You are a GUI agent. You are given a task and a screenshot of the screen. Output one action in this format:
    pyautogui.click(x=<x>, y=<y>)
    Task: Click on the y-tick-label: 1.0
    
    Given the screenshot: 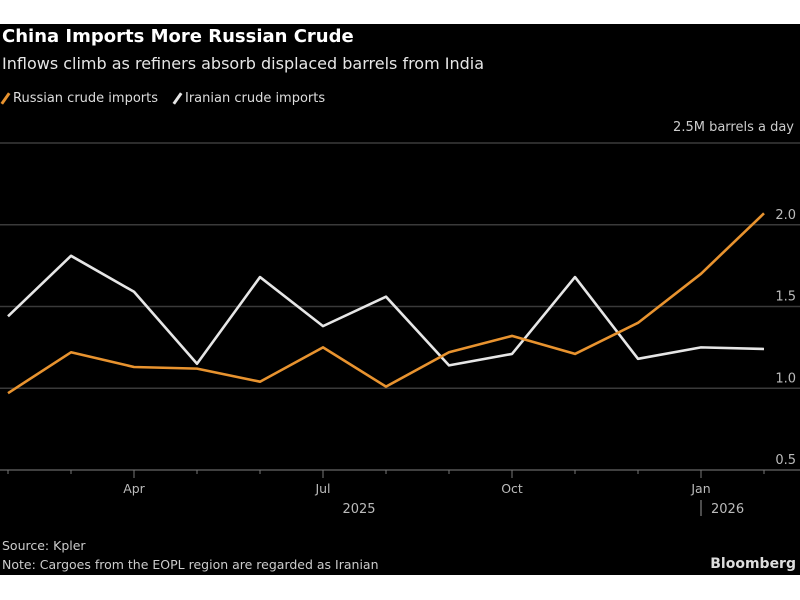 What is the action you would take?
    pyautogui.click(x=785, y=378)
    